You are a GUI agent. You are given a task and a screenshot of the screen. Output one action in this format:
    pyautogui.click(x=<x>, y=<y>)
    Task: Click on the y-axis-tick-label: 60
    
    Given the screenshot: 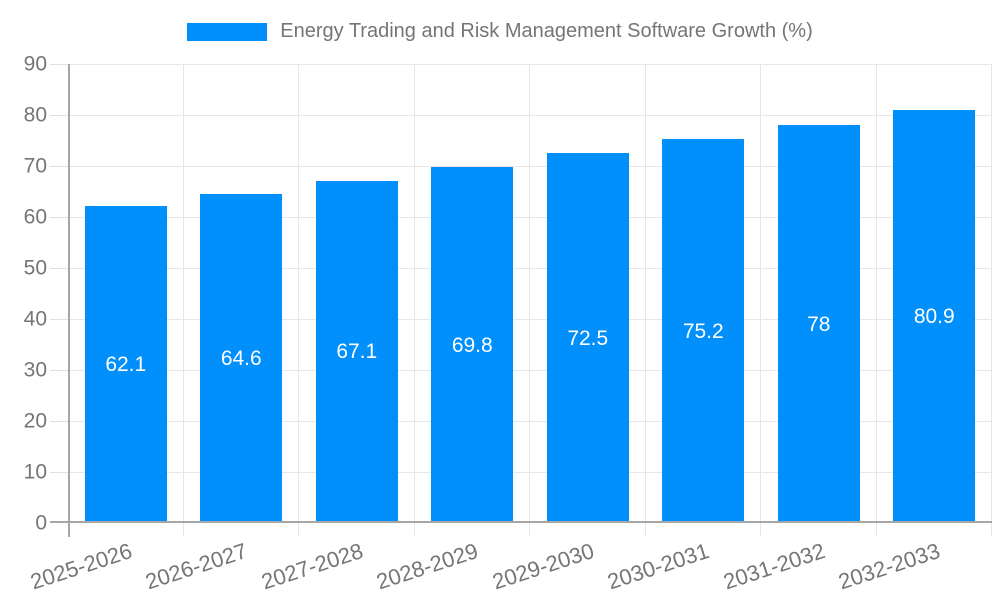 What is the action you would take?
    pyautogui.click(x=35, y=217)
    